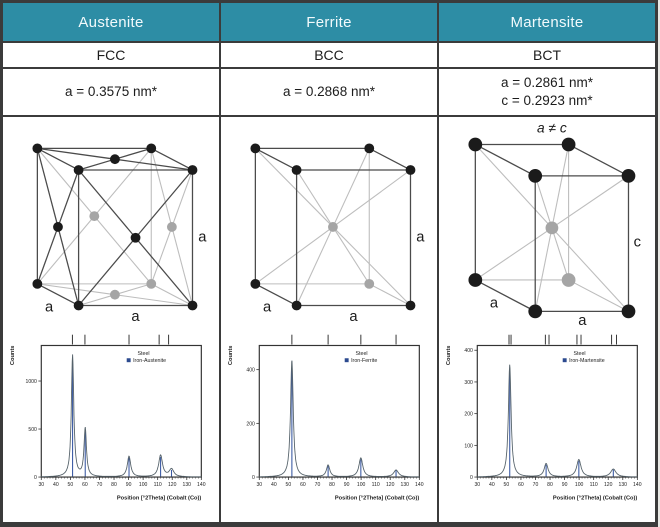  Describe the element at coordinates (111, 22) in the screenshot. I see `header-cell-austenite: Austenite` at that location.